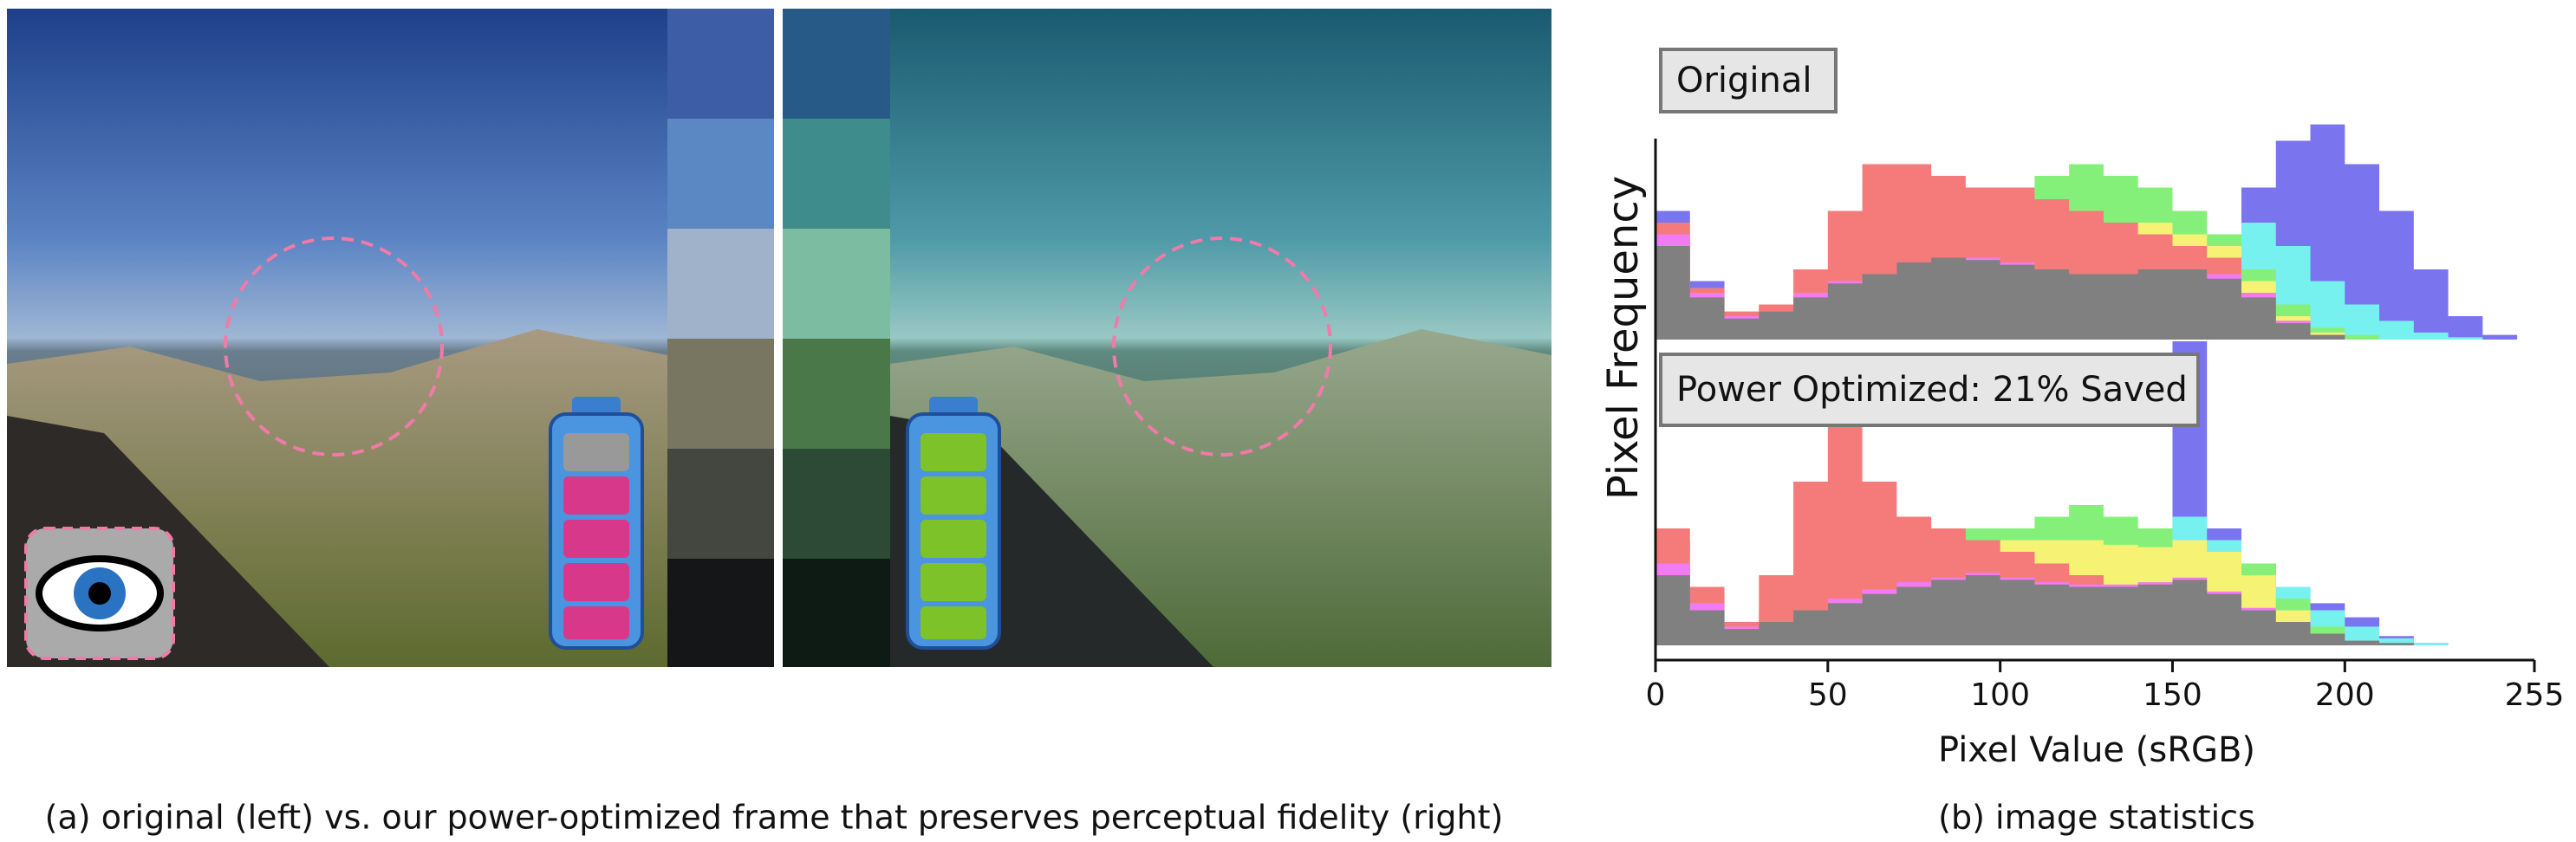 The image size is (2576, 842). What do you see at coordinates (2345, 695) in the screenshot?
I see `x-tick-label: 200` at bounding box center [2345, 695].